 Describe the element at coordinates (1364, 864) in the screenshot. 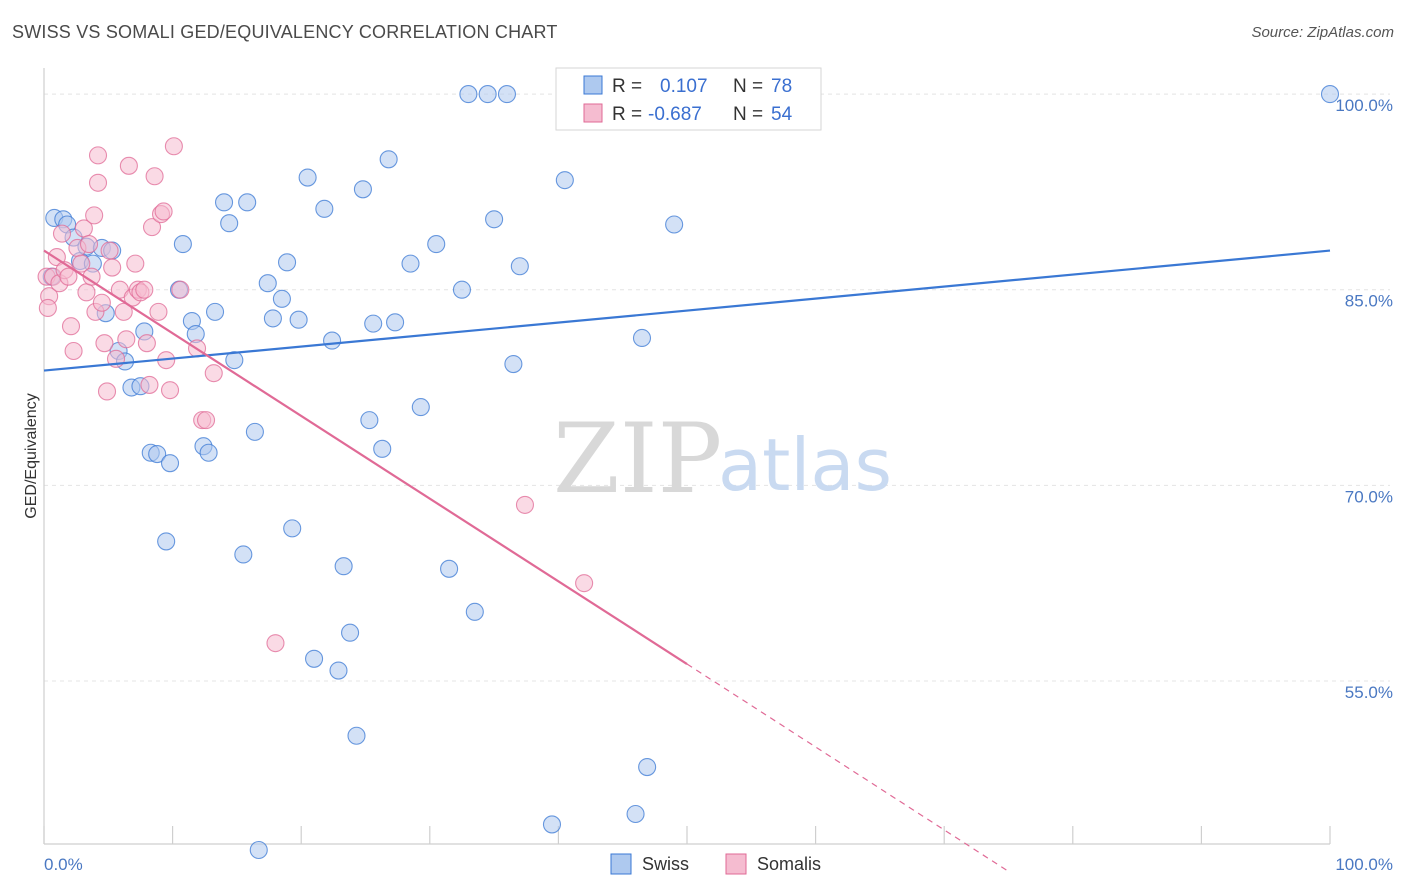

I see `x-tick-label-max: 100.0%` at that location.